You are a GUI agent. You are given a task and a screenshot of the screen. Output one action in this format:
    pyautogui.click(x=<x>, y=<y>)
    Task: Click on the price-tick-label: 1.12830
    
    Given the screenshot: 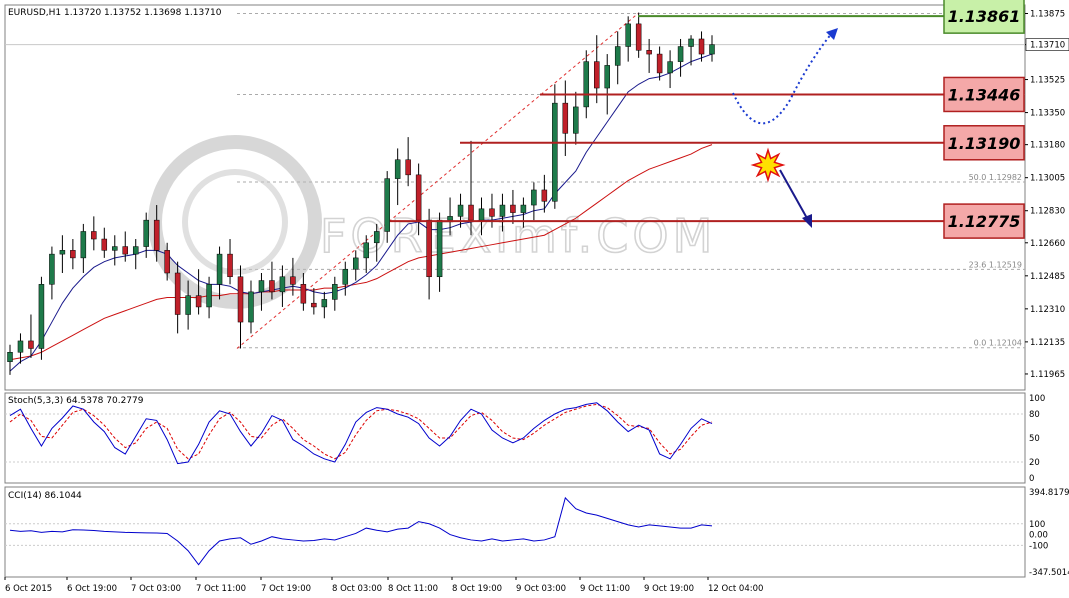 What is the action you would take?
    pyautogui.click(x=1047, y=212)
    